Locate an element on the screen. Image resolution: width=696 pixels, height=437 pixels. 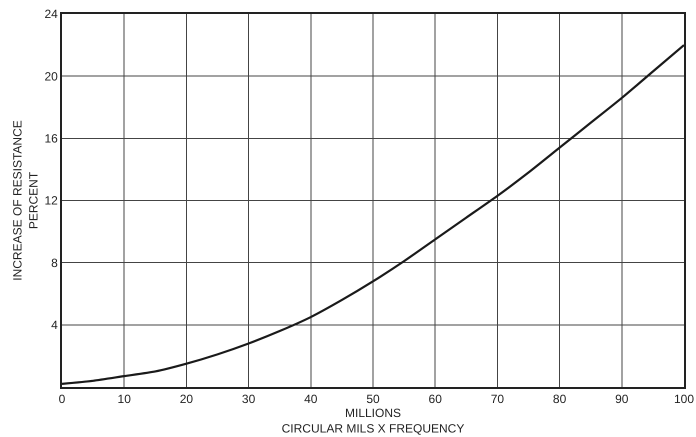
y-tick-label: 20 is located at coordinates (51, 76).